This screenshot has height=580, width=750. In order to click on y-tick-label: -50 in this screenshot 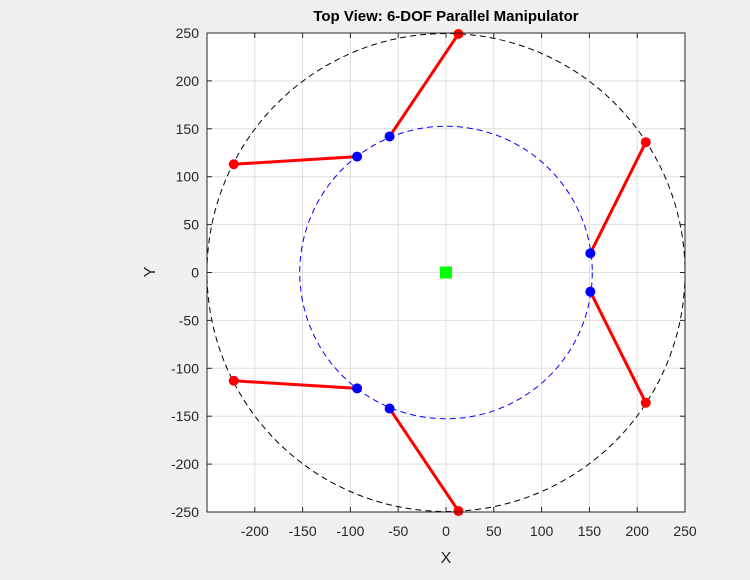, I will do `click(189, 320)`.